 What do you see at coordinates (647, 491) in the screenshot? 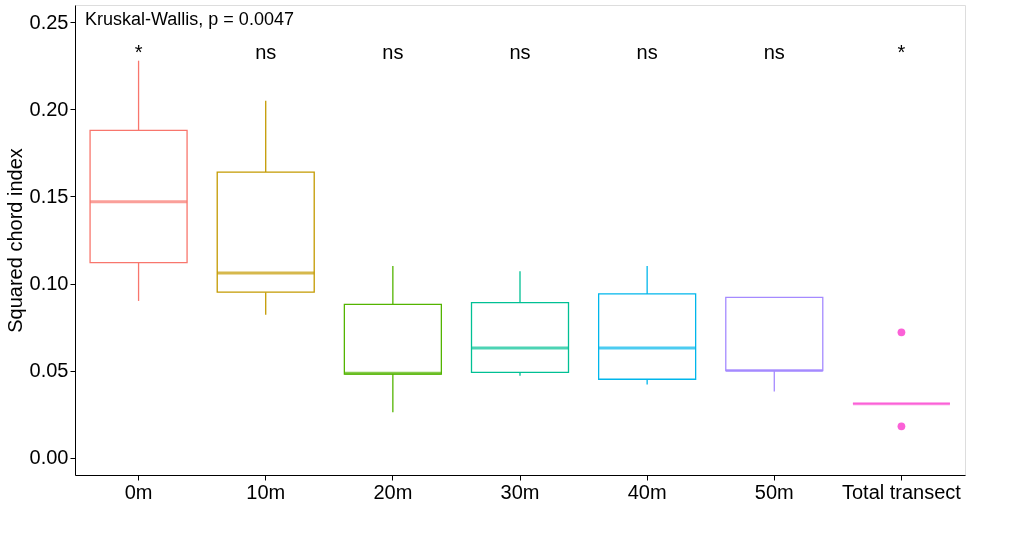
I see `x-tick-label: 40m` at bounding box center [647, 491].